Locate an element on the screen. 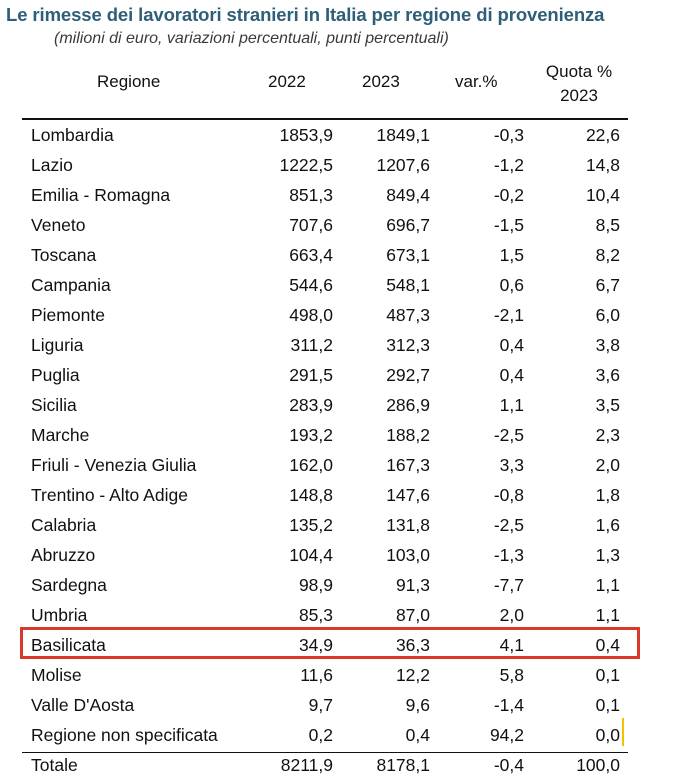  cell-quota: 2,3 is located at coordinates (607, 435).